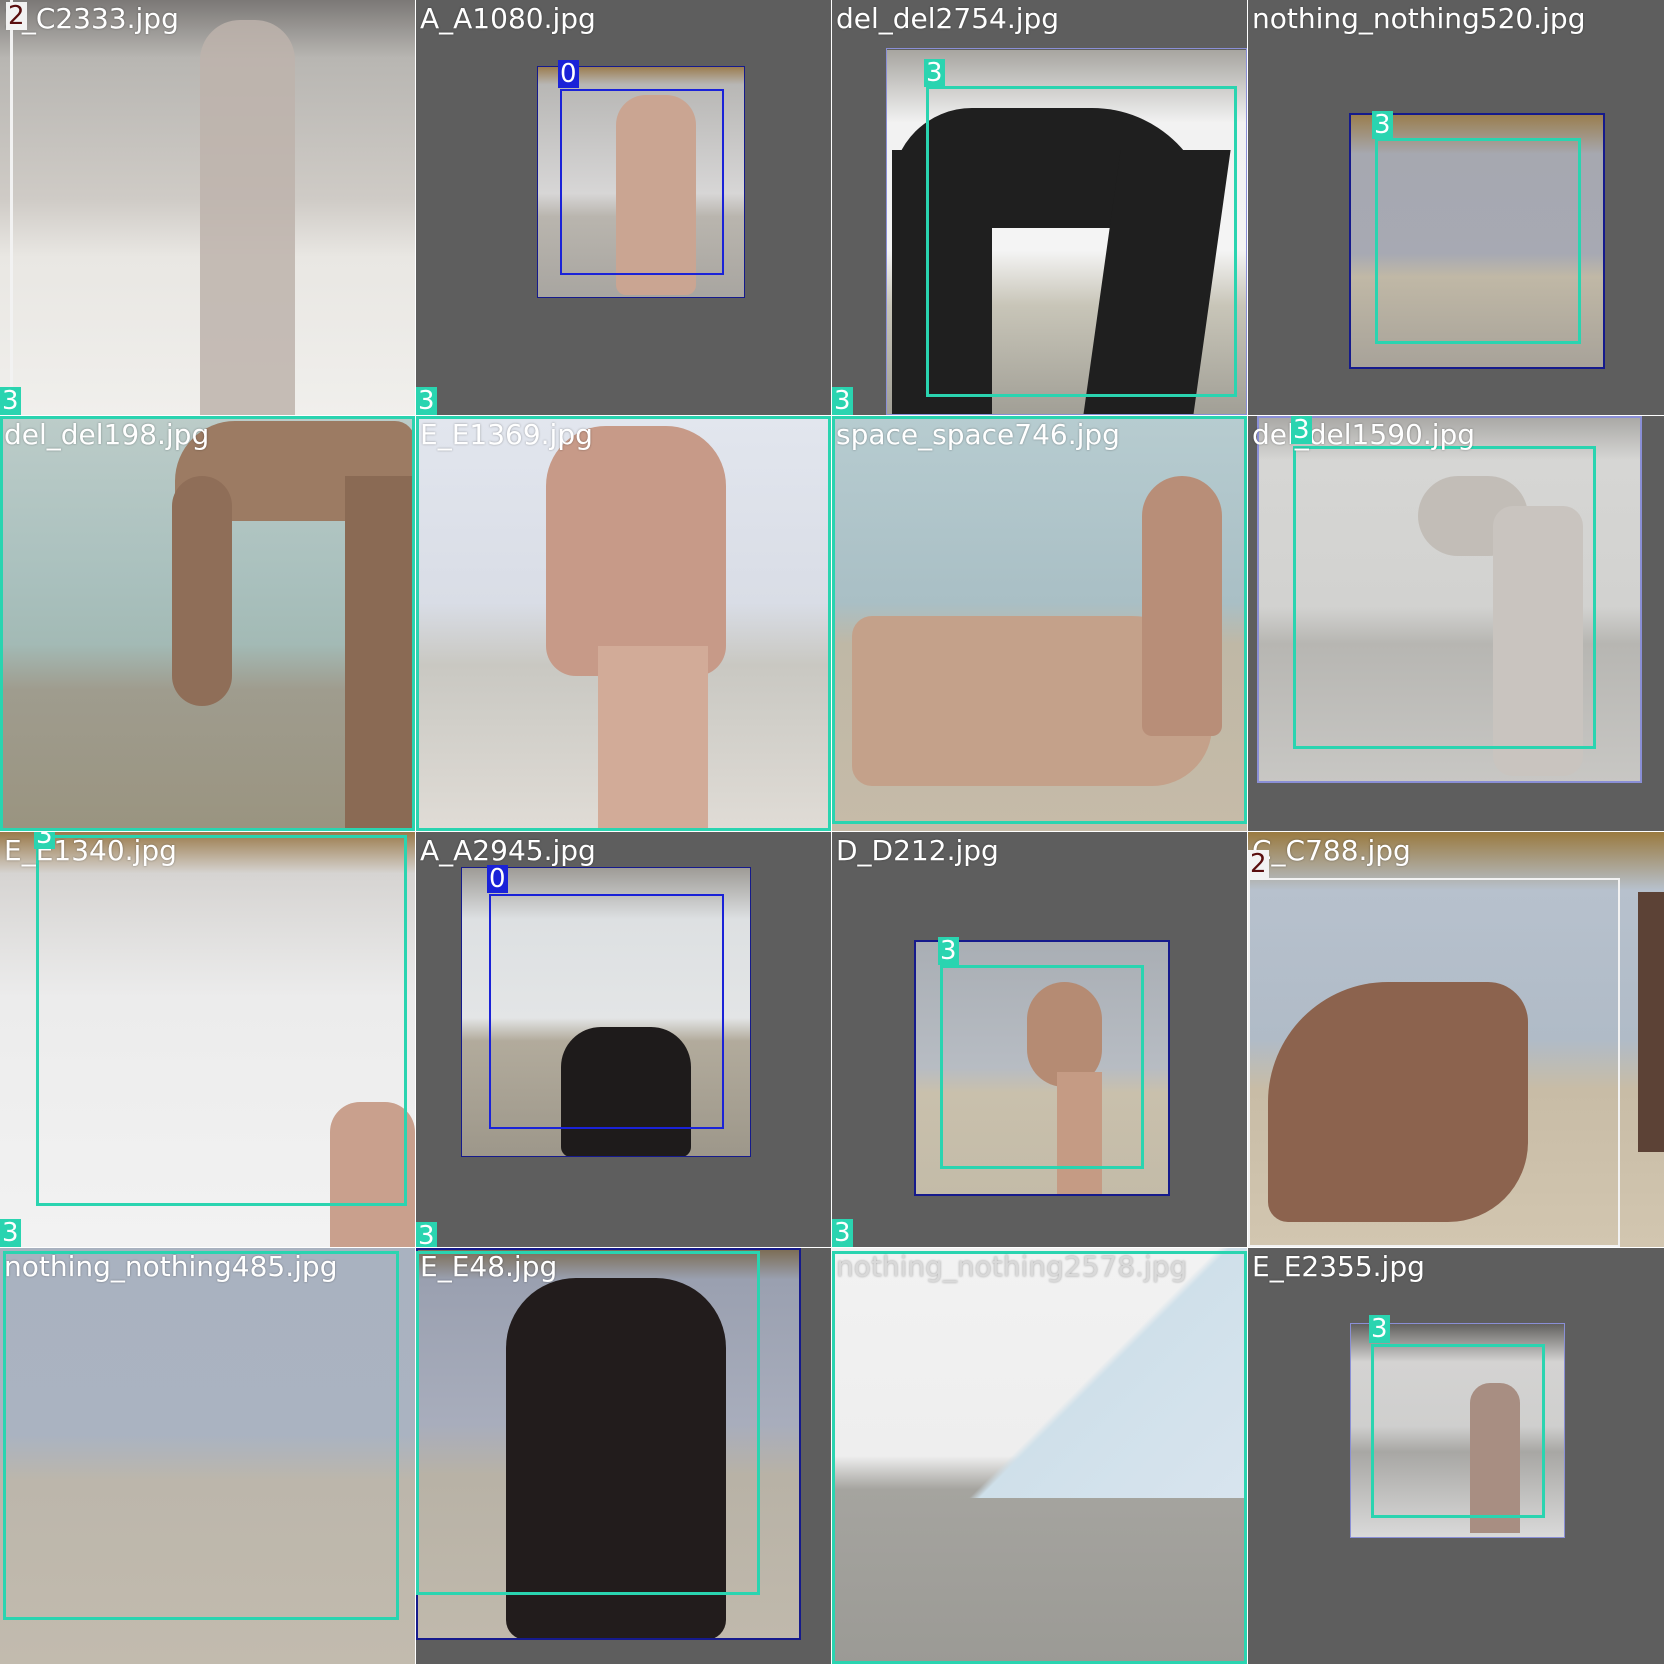 The height and width of the screenshot is (1664, 1664). Describe the element at coordinates (91, 18) in the screenshot. I see `filename-label: 2_C2333.jpg` at that location.